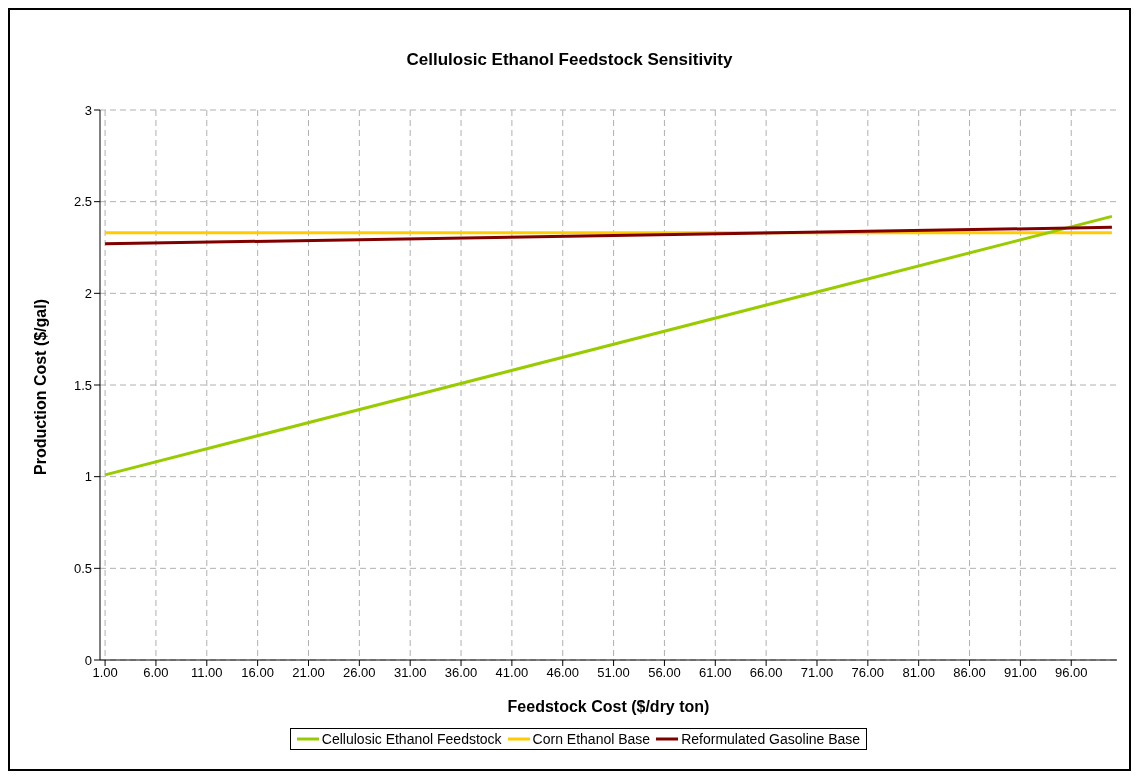 The width and height of the screenshot is (1139, 779). I want to click on x-tick-label: 66.00, so click(766, 673).